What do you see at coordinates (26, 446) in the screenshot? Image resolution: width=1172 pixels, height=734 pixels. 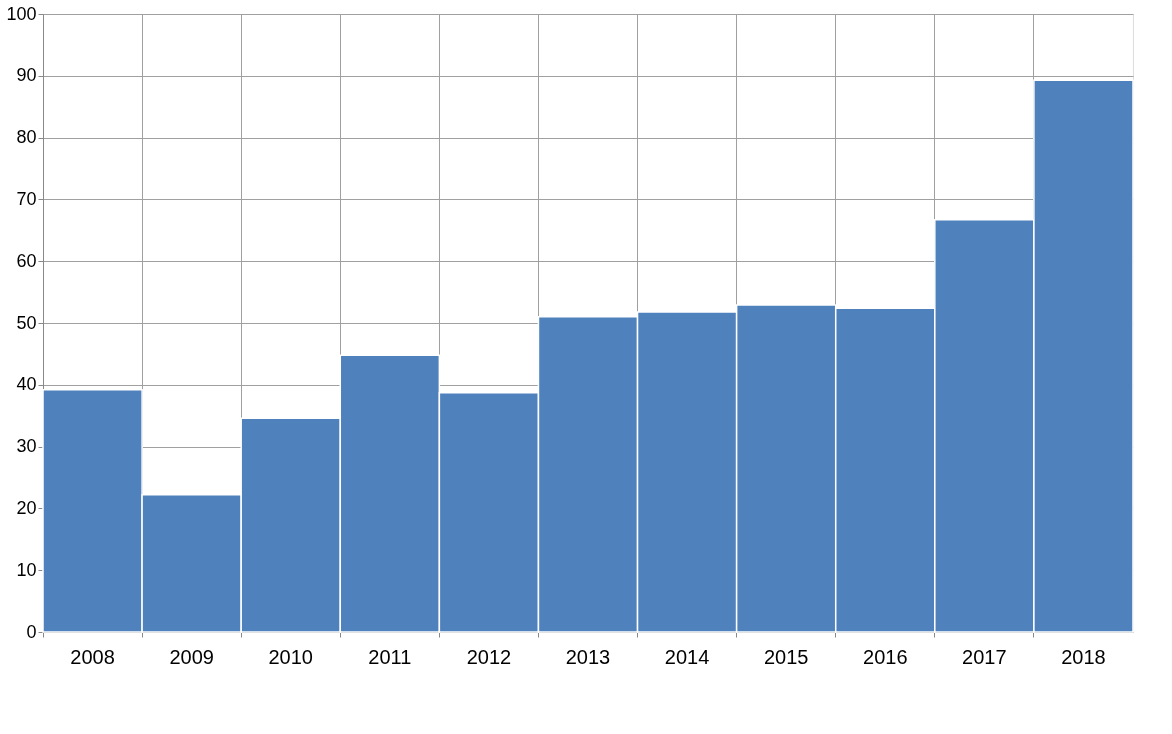 I see `y-tick-label: 30` at bounding box center [26, 446].